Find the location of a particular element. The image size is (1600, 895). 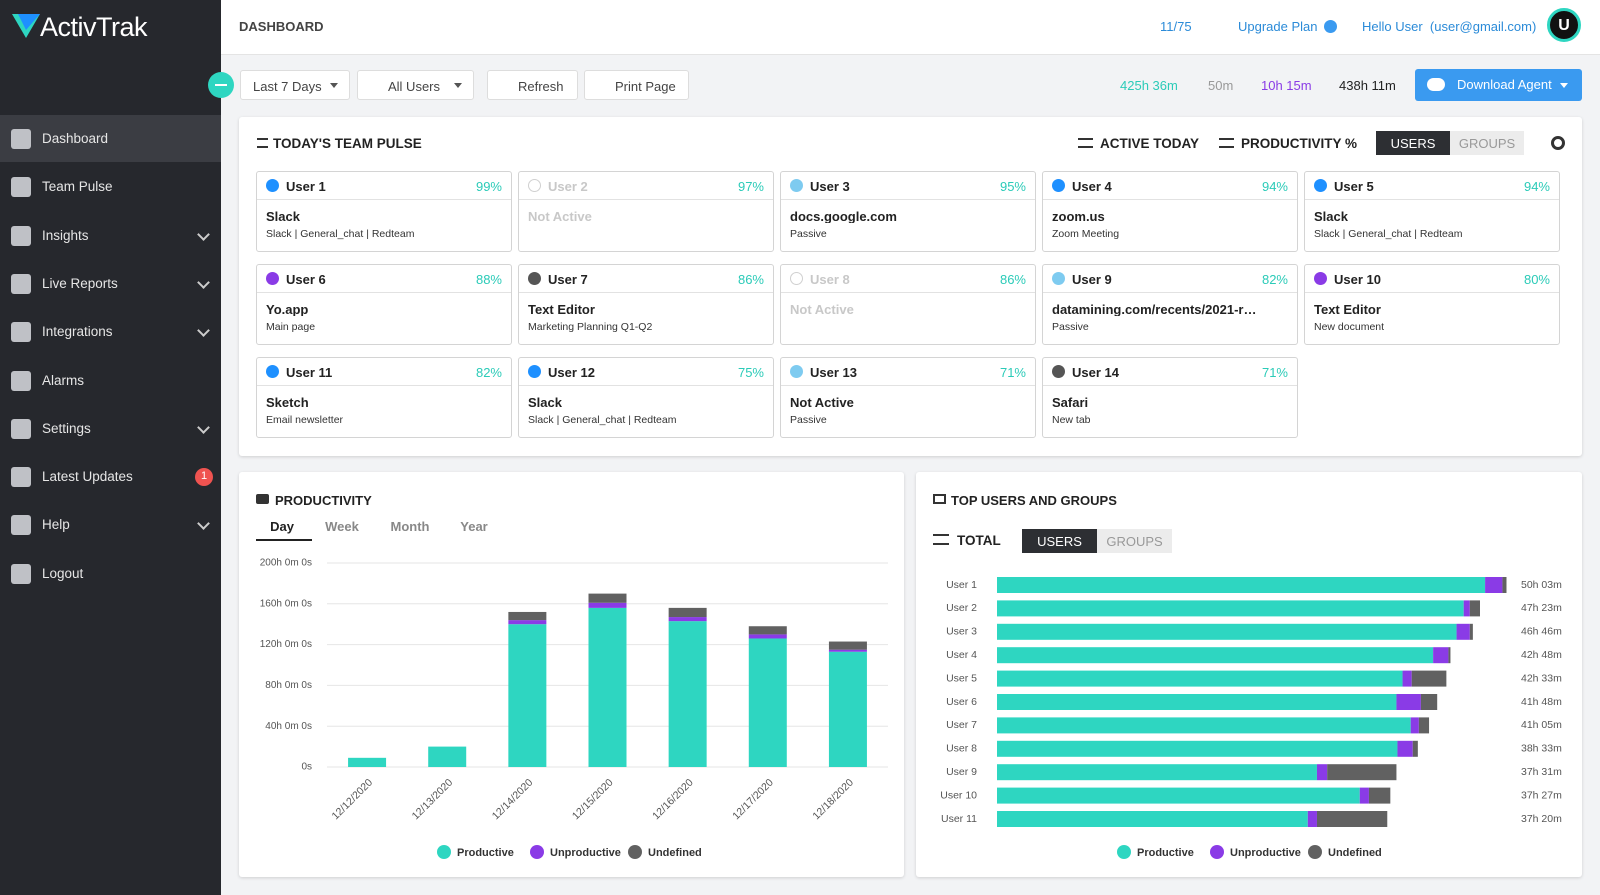

badge: 1 is located at coordinates (204, 477).